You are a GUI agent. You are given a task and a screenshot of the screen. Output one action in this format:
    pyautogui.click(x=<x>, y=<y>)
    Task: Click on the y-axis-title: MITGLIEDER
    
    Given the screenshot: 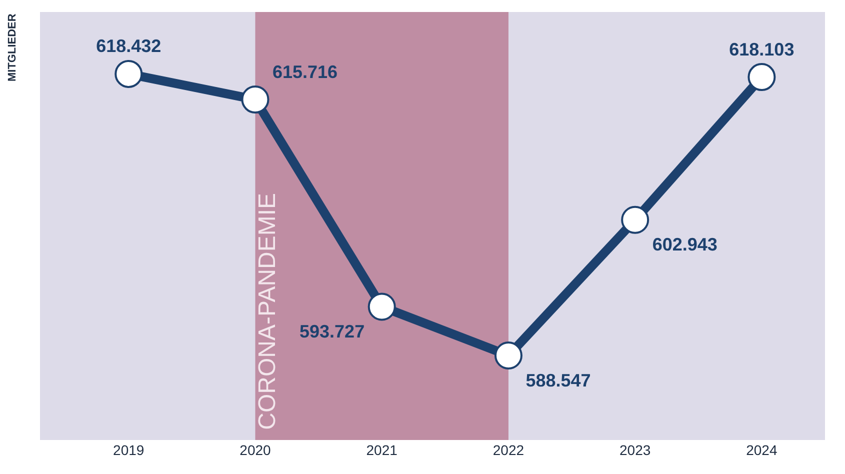 What is the action you would take?
    pyautogui.click(x=12, y=48)
    